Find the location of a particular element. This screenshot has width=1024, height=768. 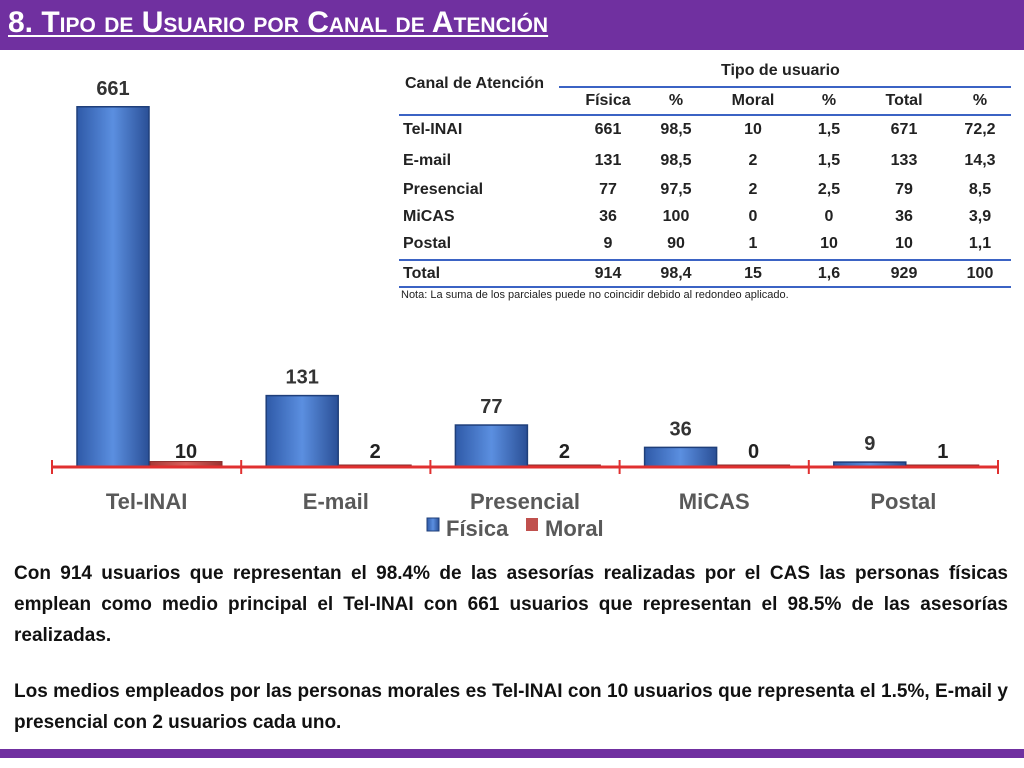

table-cell: 97,5 is located at coordinates (676, 189).